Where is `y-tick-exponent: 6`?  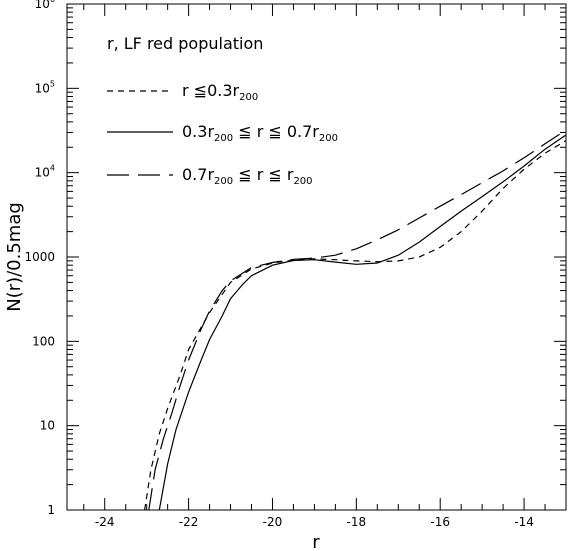
y-tick-exponent: 6 is located at coordinates (52, 2).